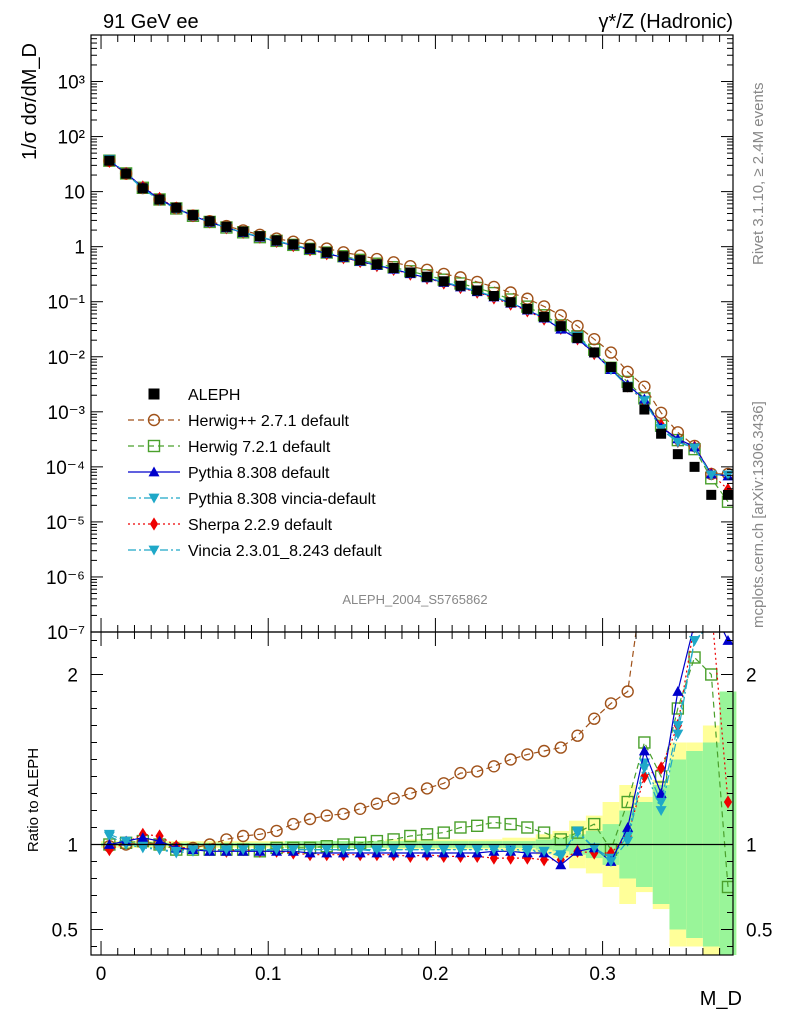  What do you see at coordinates (66, 633) in the screenshot?
I see `y-tick-label: 10⁻⁷` at bounding box center [66, 633].